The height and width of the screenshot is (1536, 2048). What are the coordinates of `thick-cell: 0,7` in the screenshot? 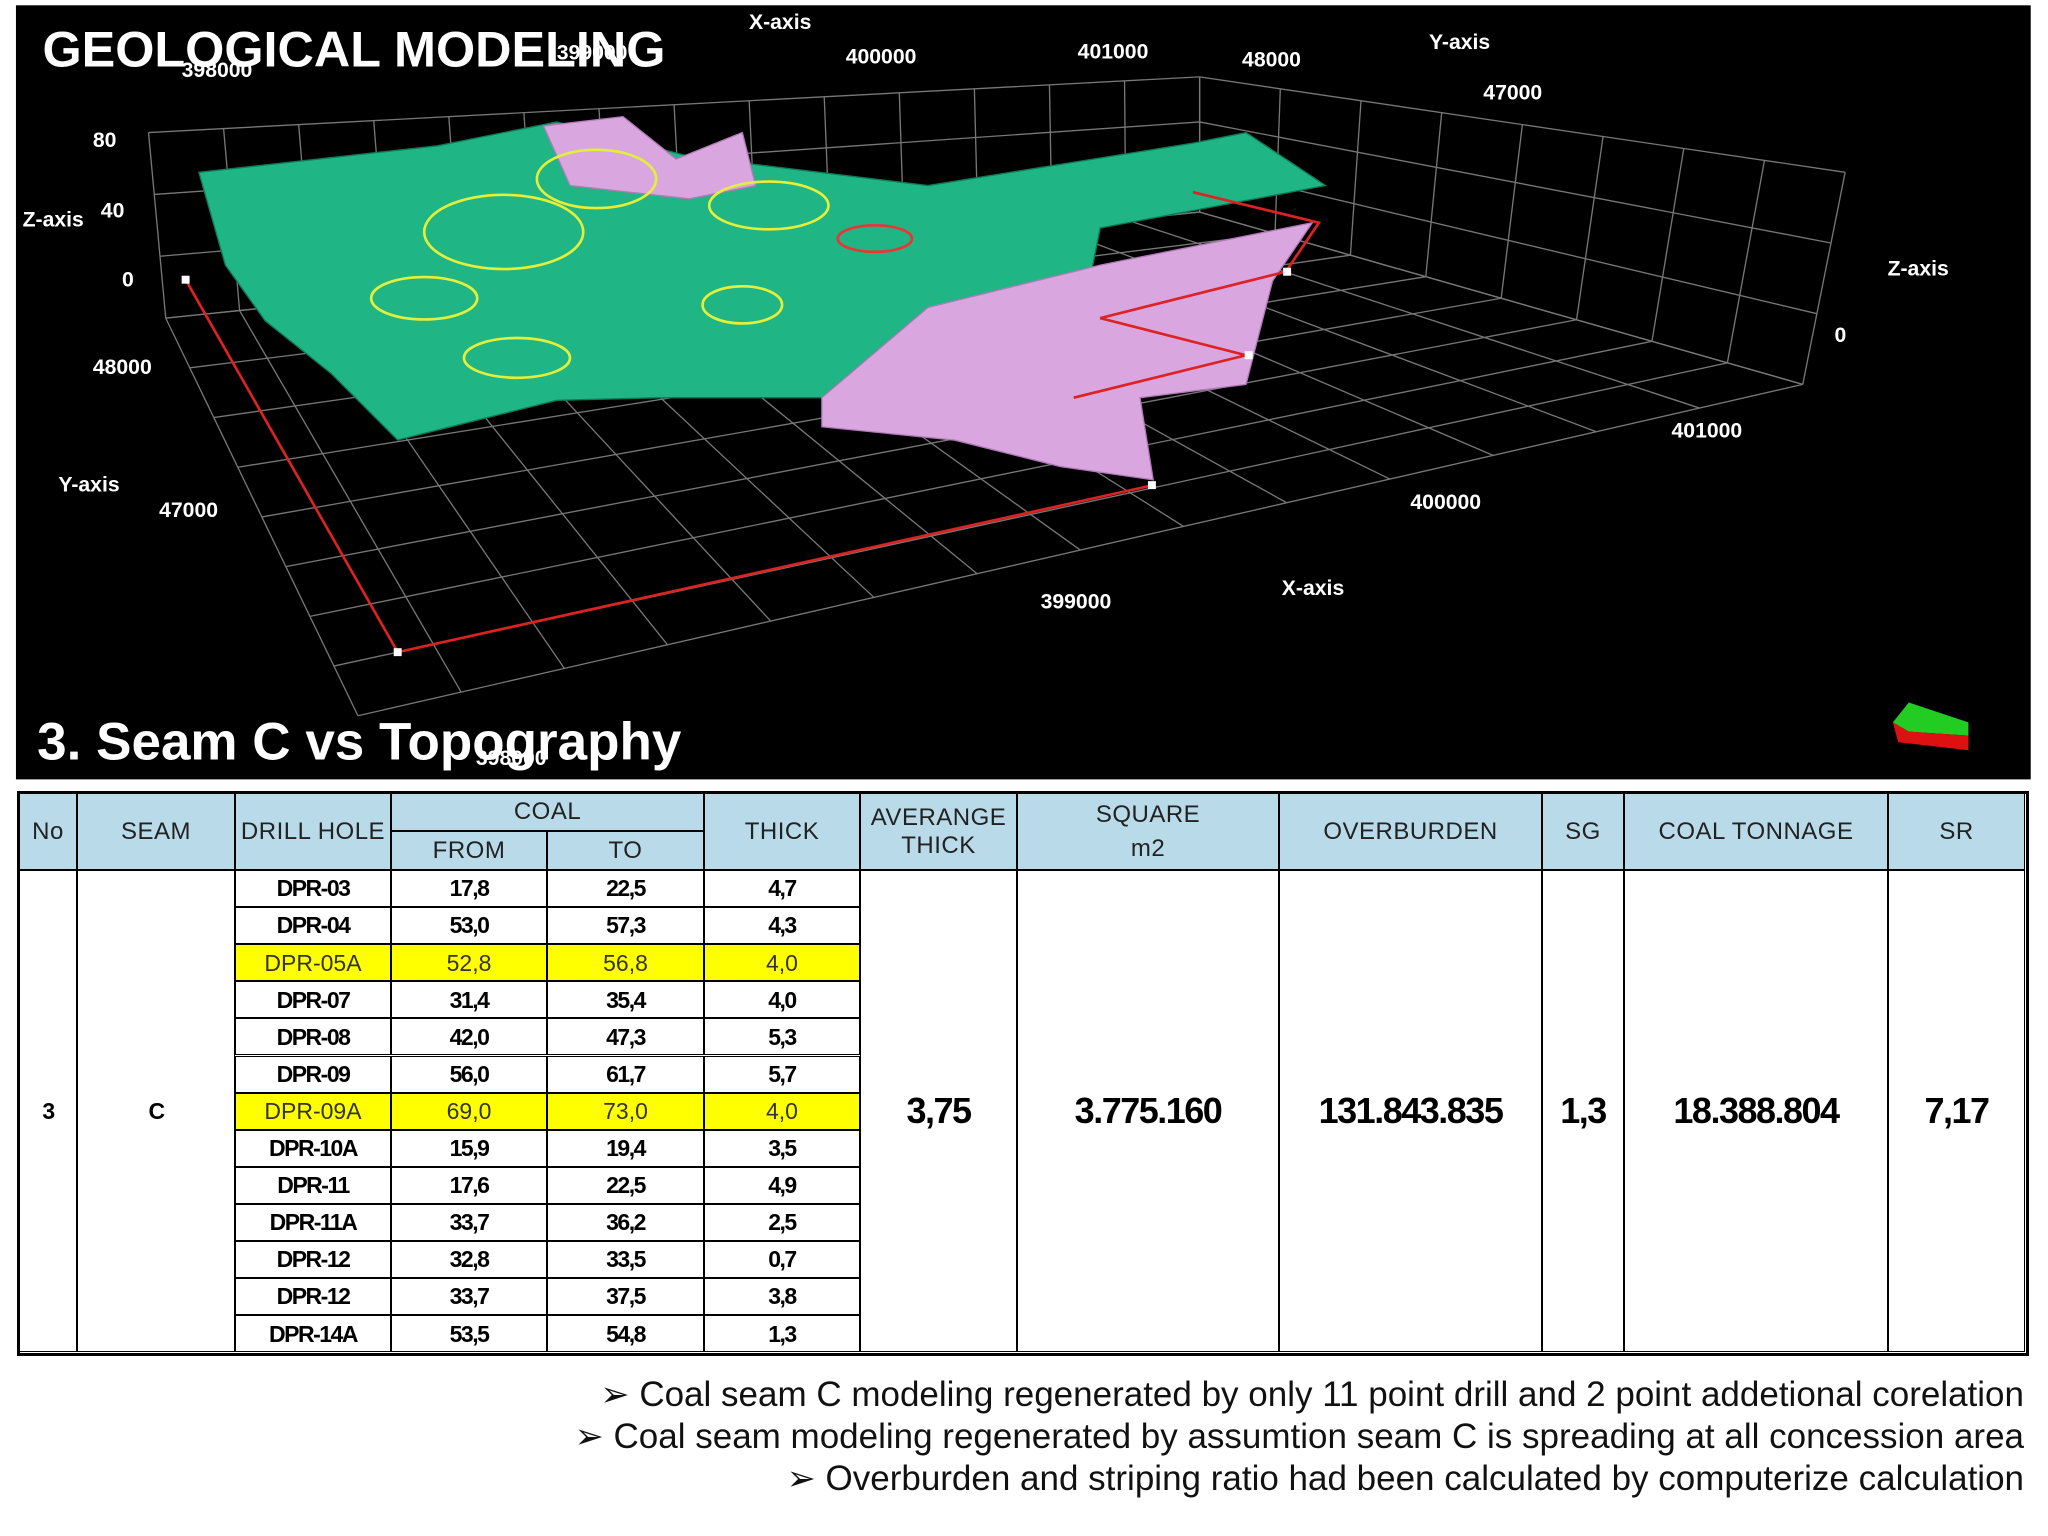 It's located at (782, 1260).